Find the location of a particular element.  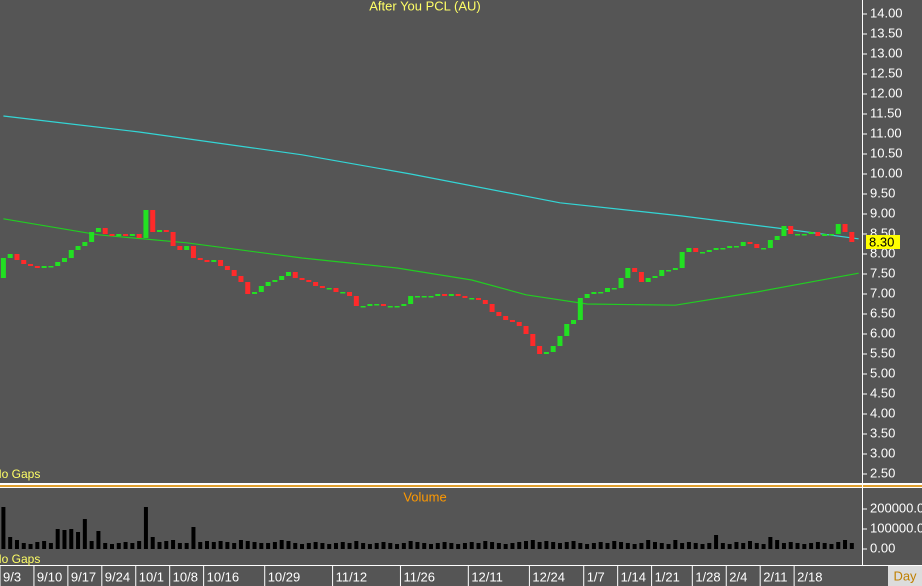

y-tick-label: 7.00 is located at coordinates (882, 292).